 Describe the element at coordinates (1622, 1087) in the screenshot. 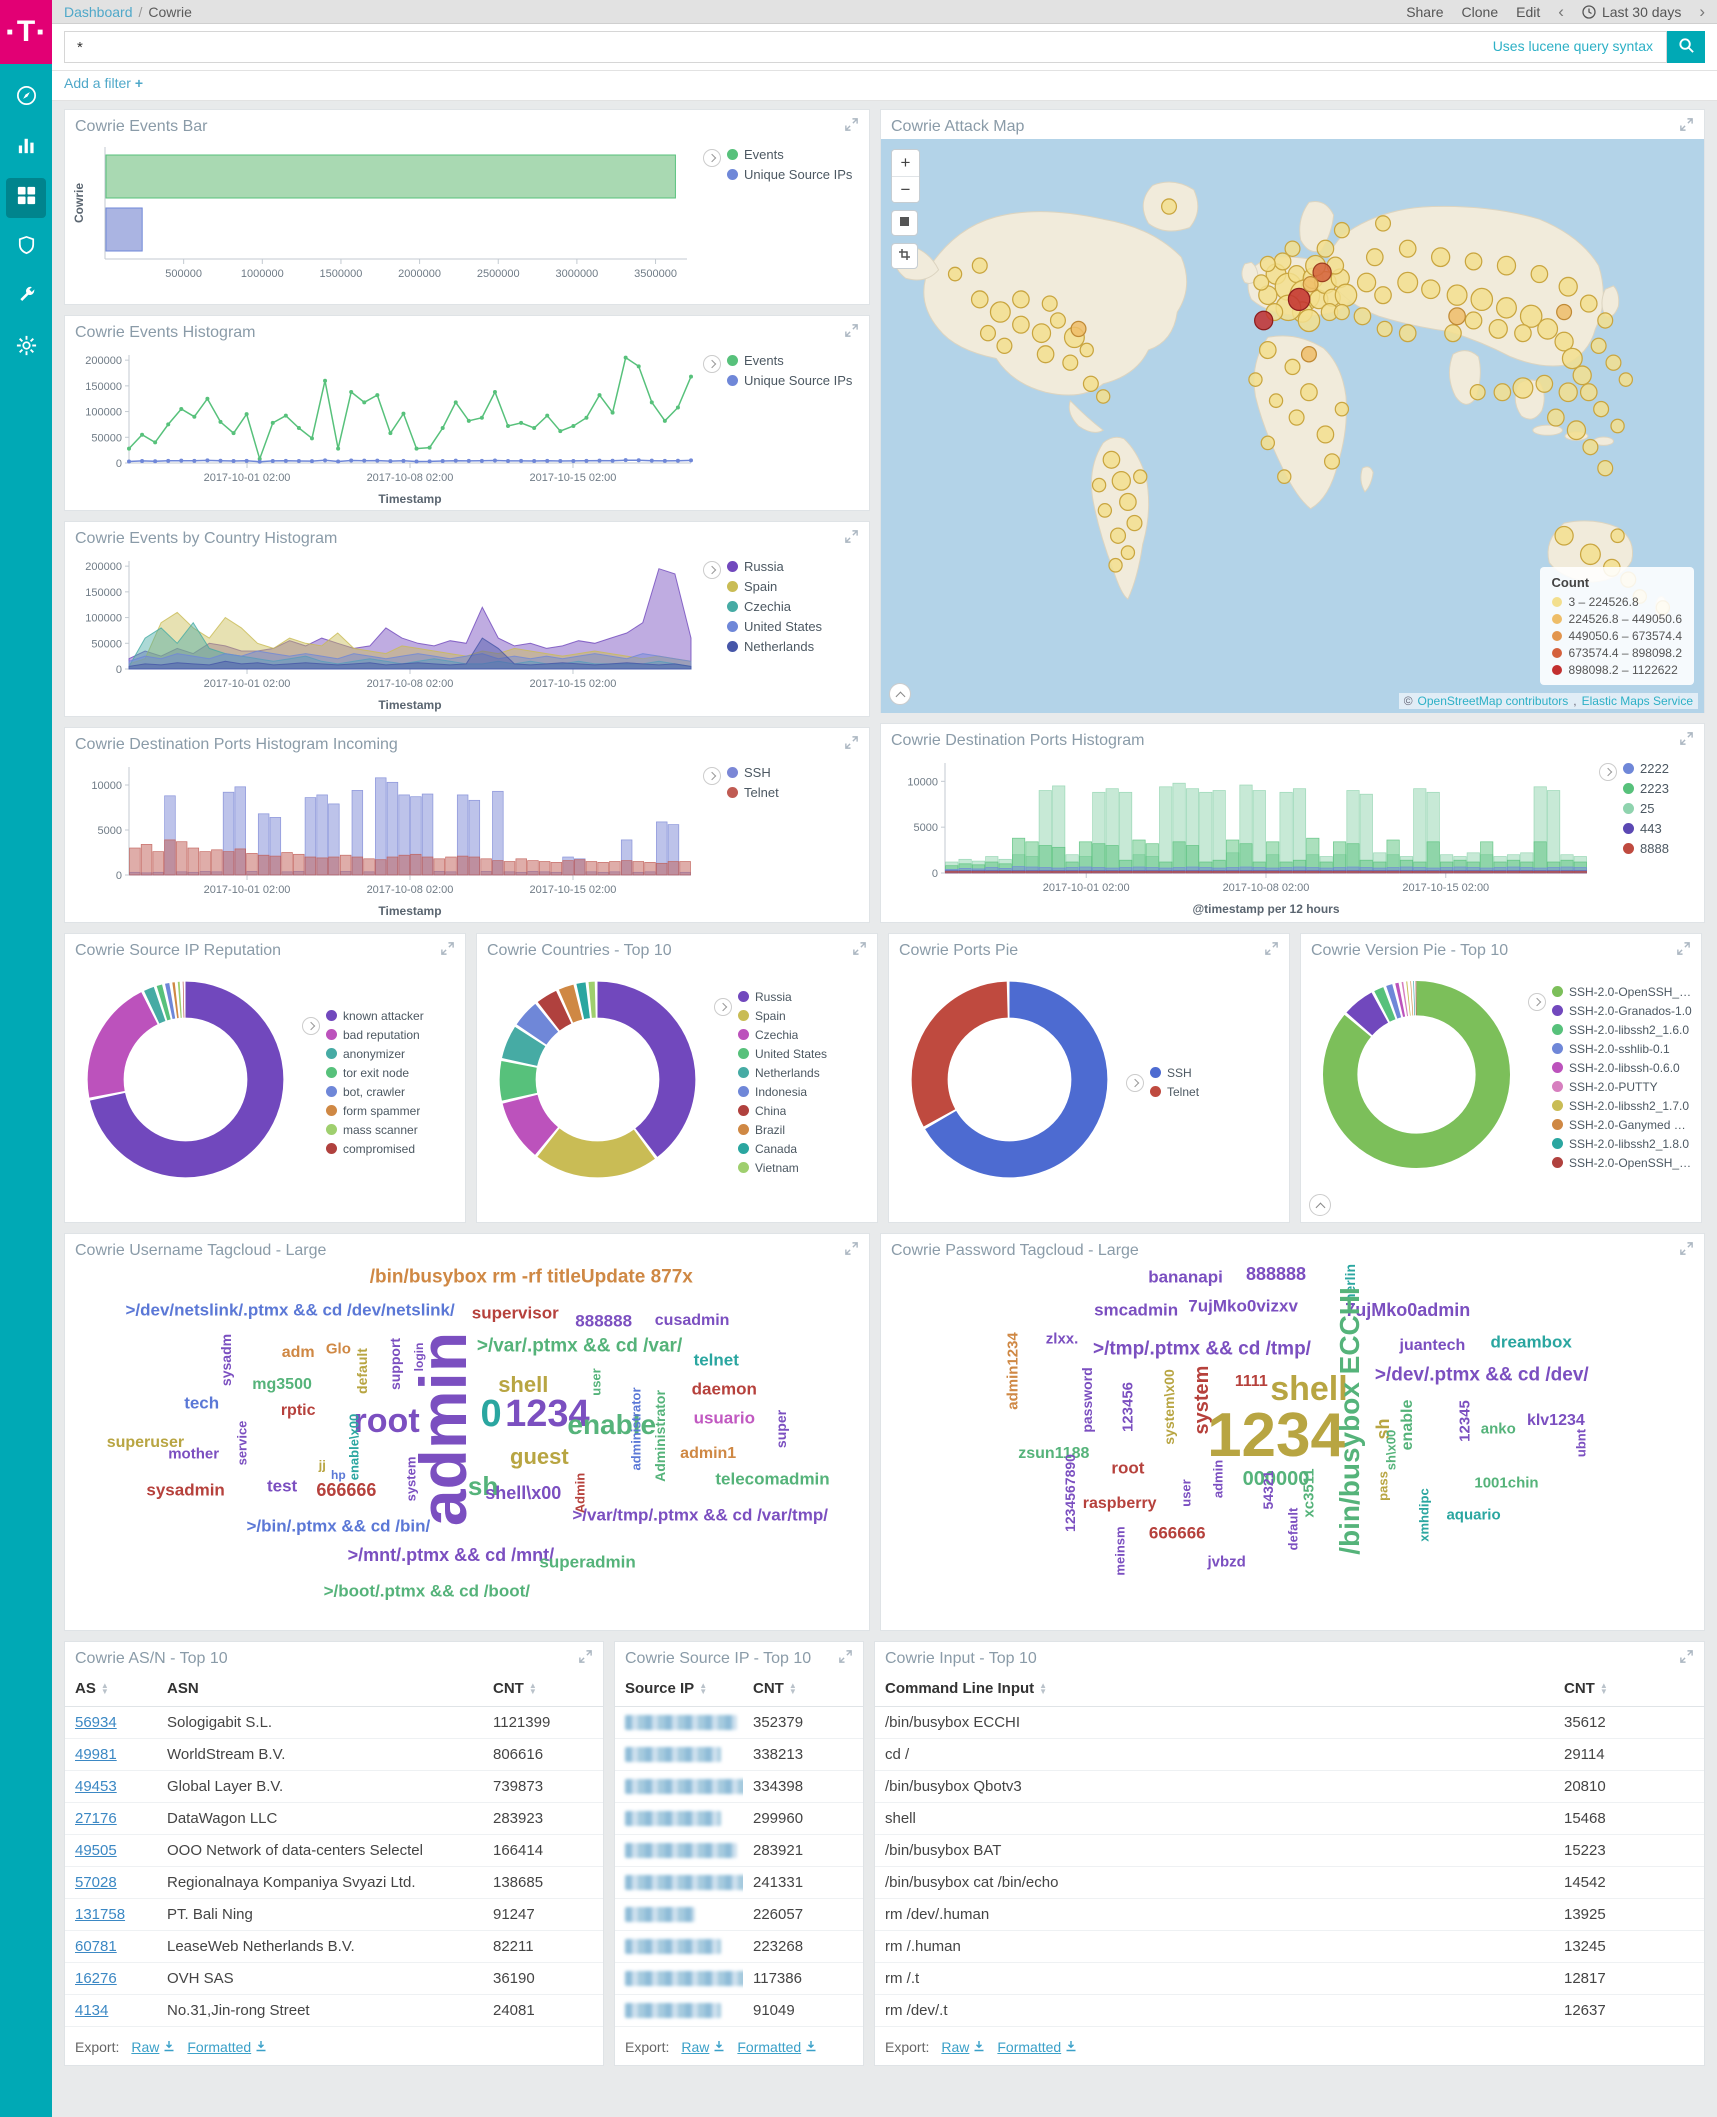

I see `legend-item: SSH-2.0-PUTTY` at that location.